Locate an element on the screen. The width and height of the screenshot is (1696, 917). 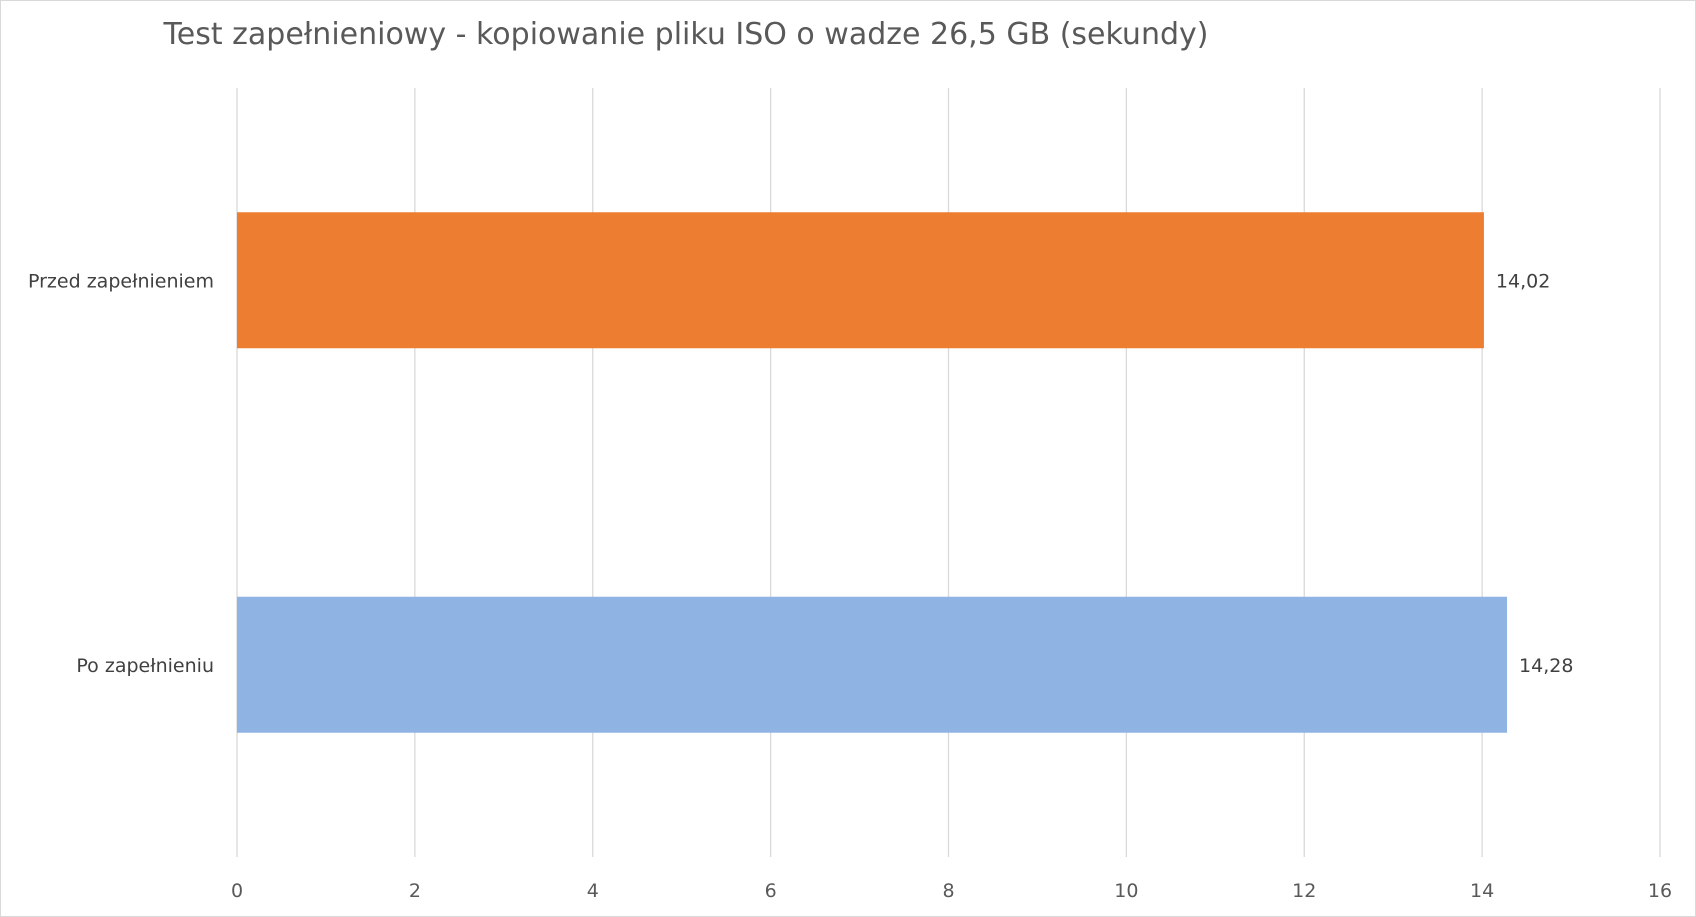
x-tick-label: 0 is located at coordinates (237, 891).